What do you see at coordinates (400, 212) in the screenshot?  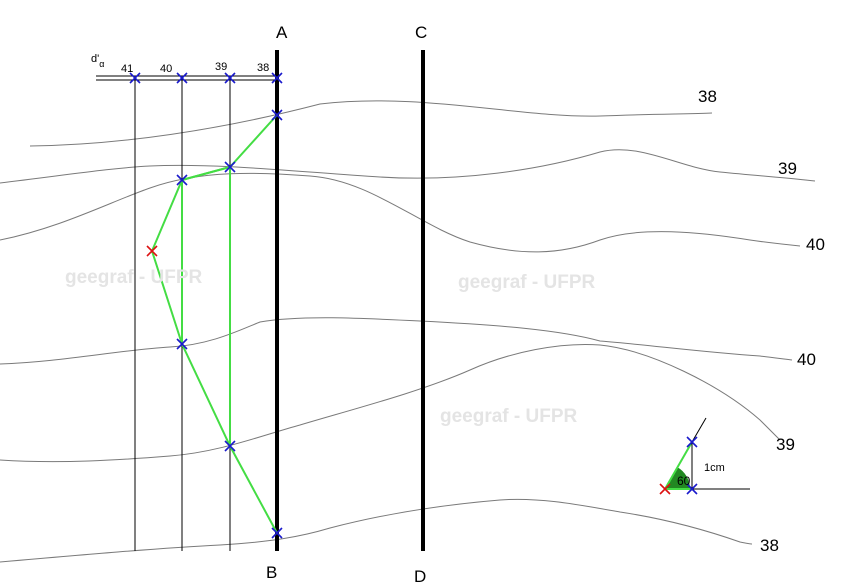 I see `contour-40-top` at bounding box center [400, 212].